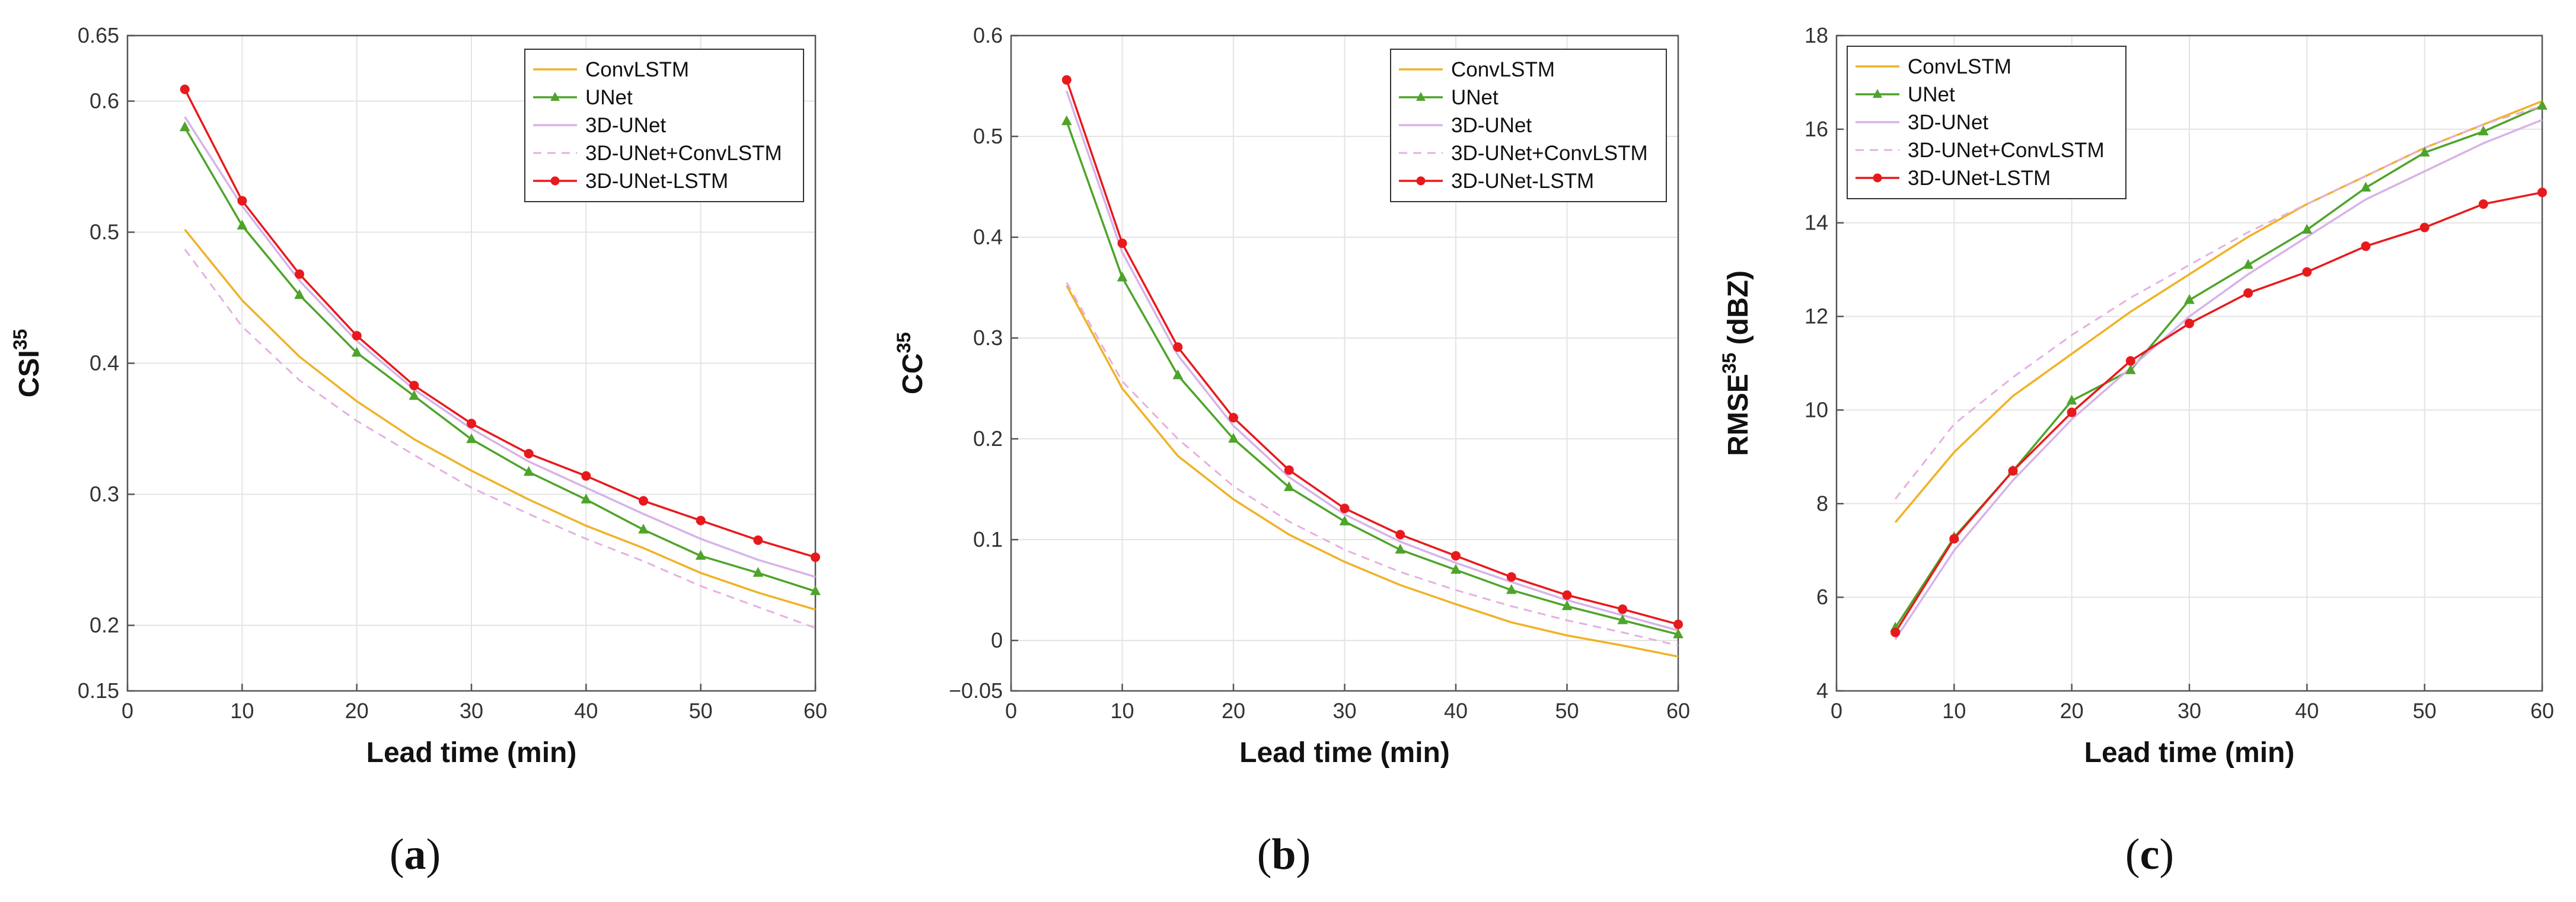 The width and height of the screenshot is (2576, 902). I want to click on x-tick-label: 20, so click(357, 711).